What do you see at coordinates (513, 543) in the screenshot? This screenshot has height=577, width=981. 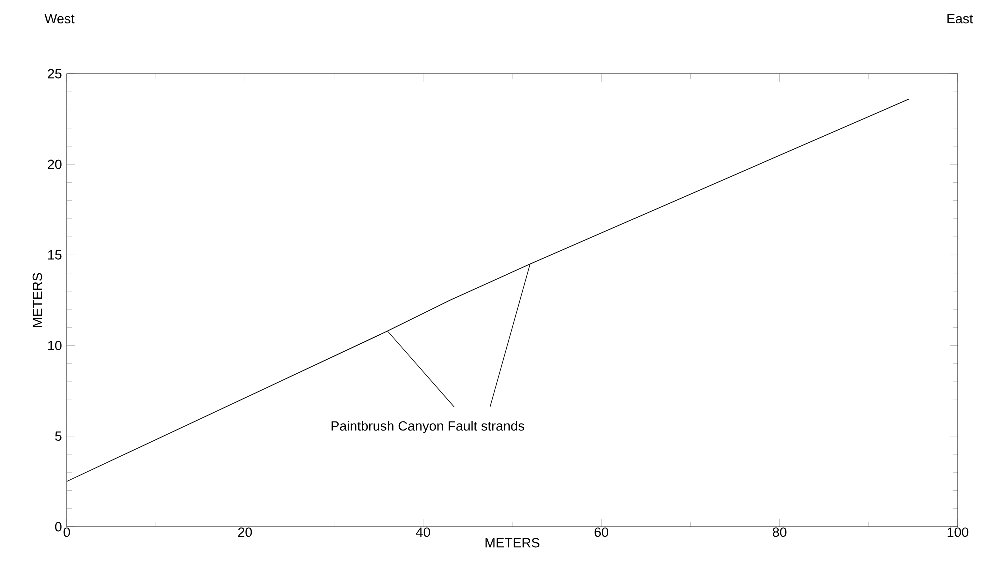 I see `x-axis-title: METERS` at bounding box center [513, 543].